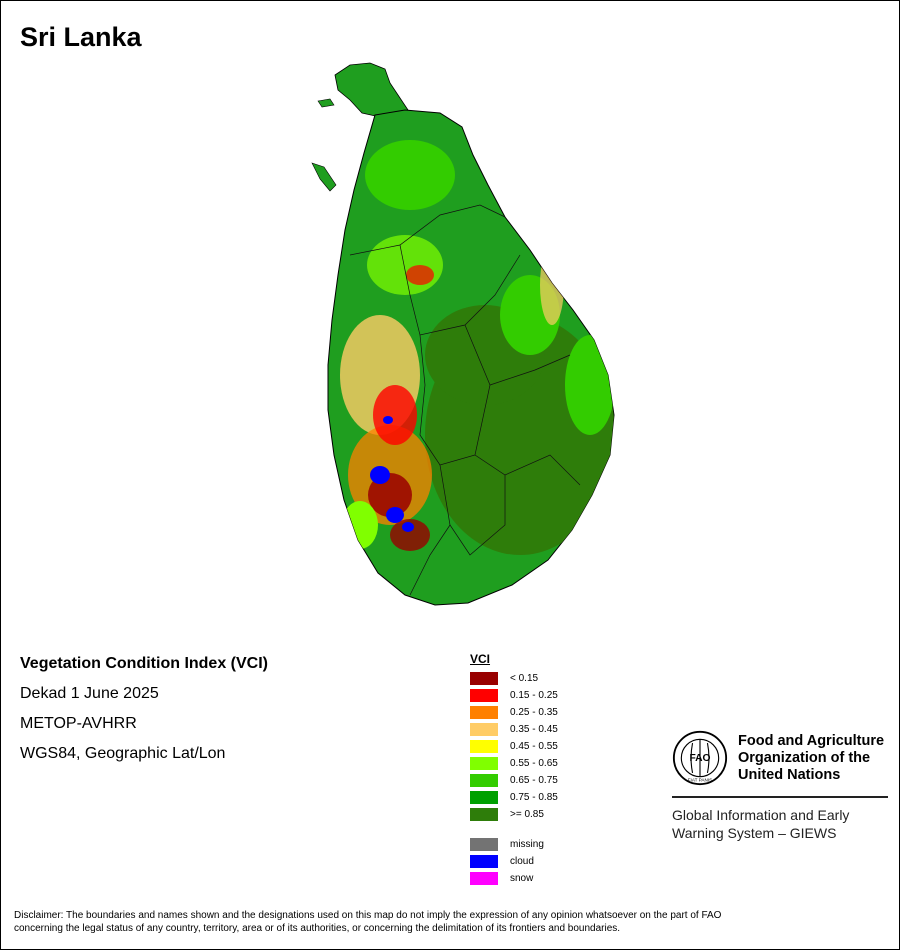 This screenshot has width=900, height=950. Describe the element at coordinates (804, 757) in the screenshot. I see `fao-name-line-2: Organization of the` at that location.